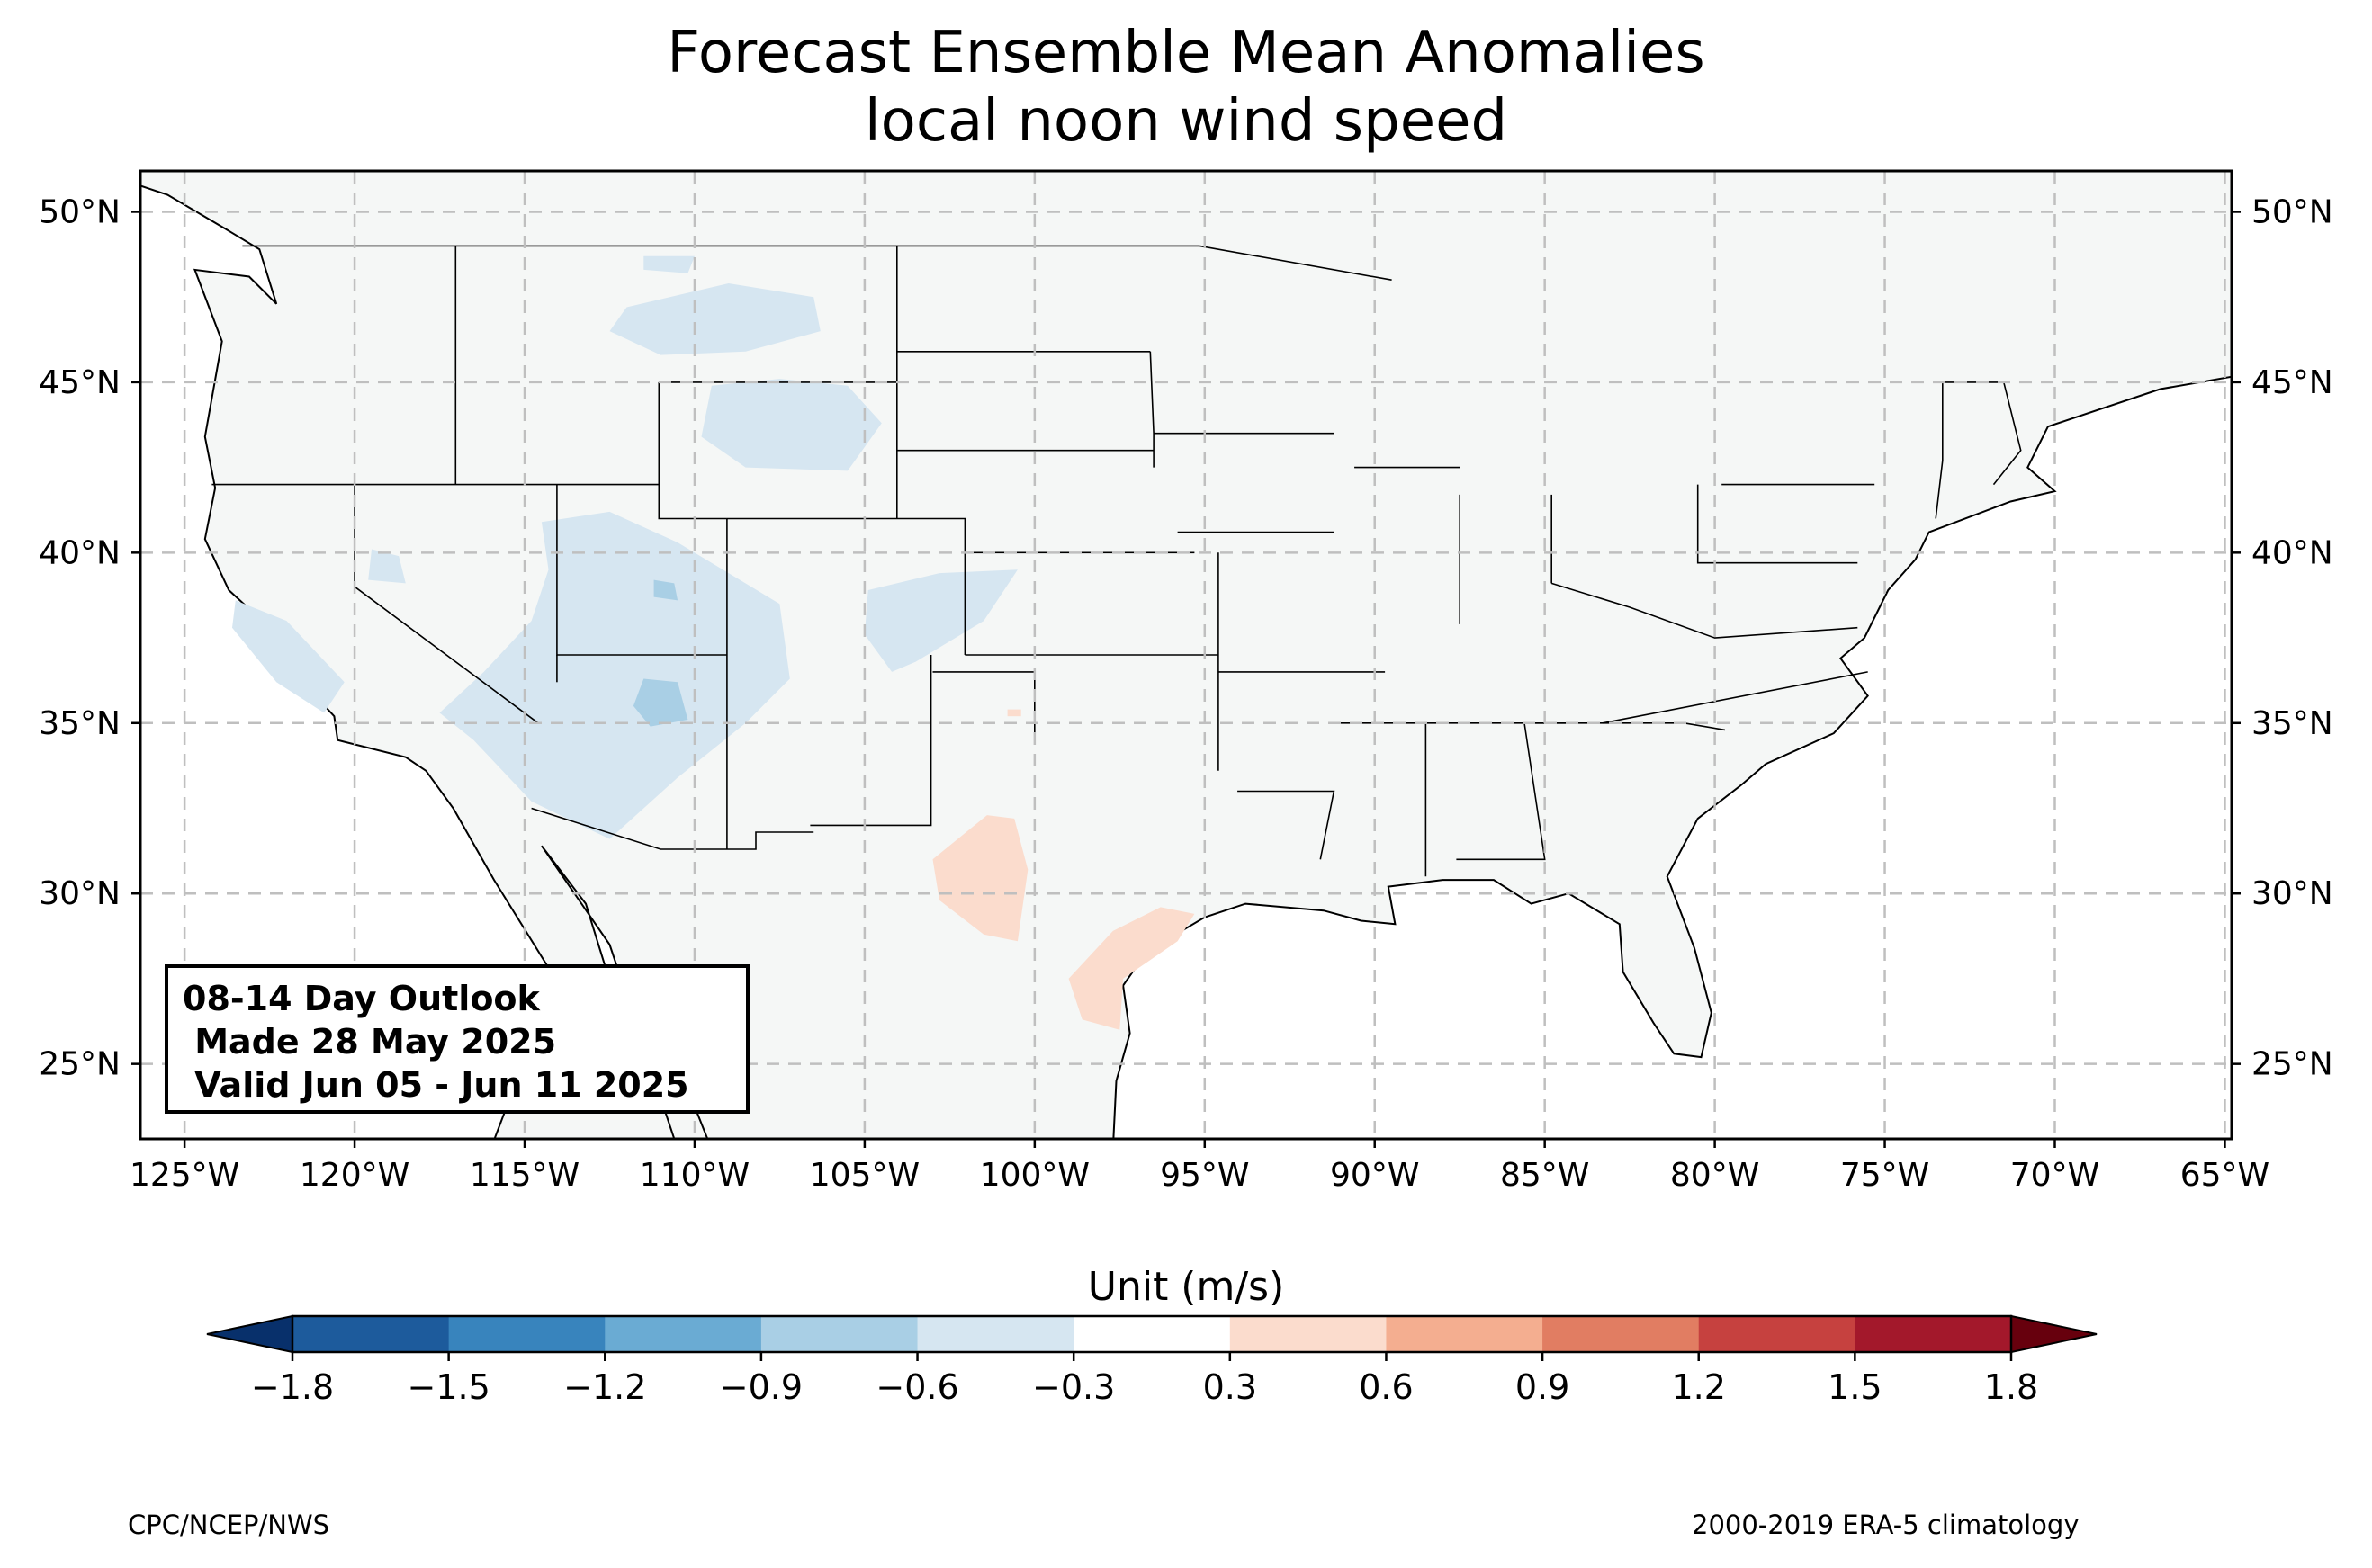 Image resolution: width=2372 pixels, height=1568 pixels. I want to click on title-line-1: Forecast Ensemble Mean Anomalies, so click(1186, 53).